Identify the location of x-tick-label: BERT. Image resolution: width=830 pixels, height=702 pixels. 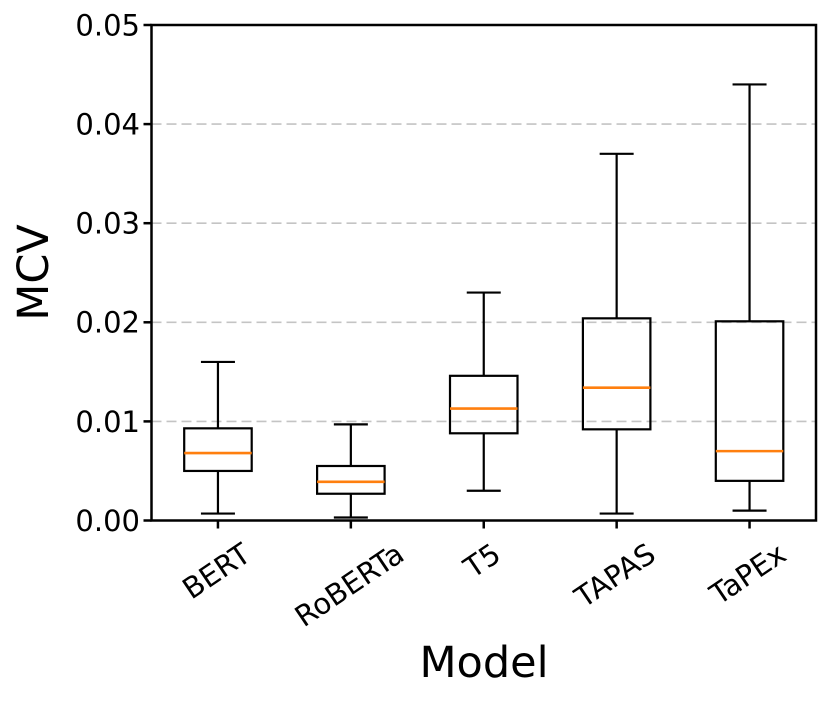
(216, 571).